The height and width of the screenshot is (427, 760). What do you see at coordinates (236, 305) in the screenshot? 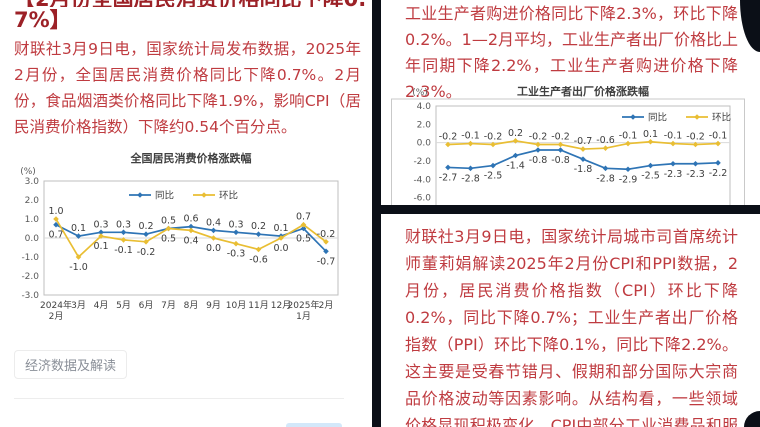
I see `svg-text: 10月` at bounding box center [236, 305].